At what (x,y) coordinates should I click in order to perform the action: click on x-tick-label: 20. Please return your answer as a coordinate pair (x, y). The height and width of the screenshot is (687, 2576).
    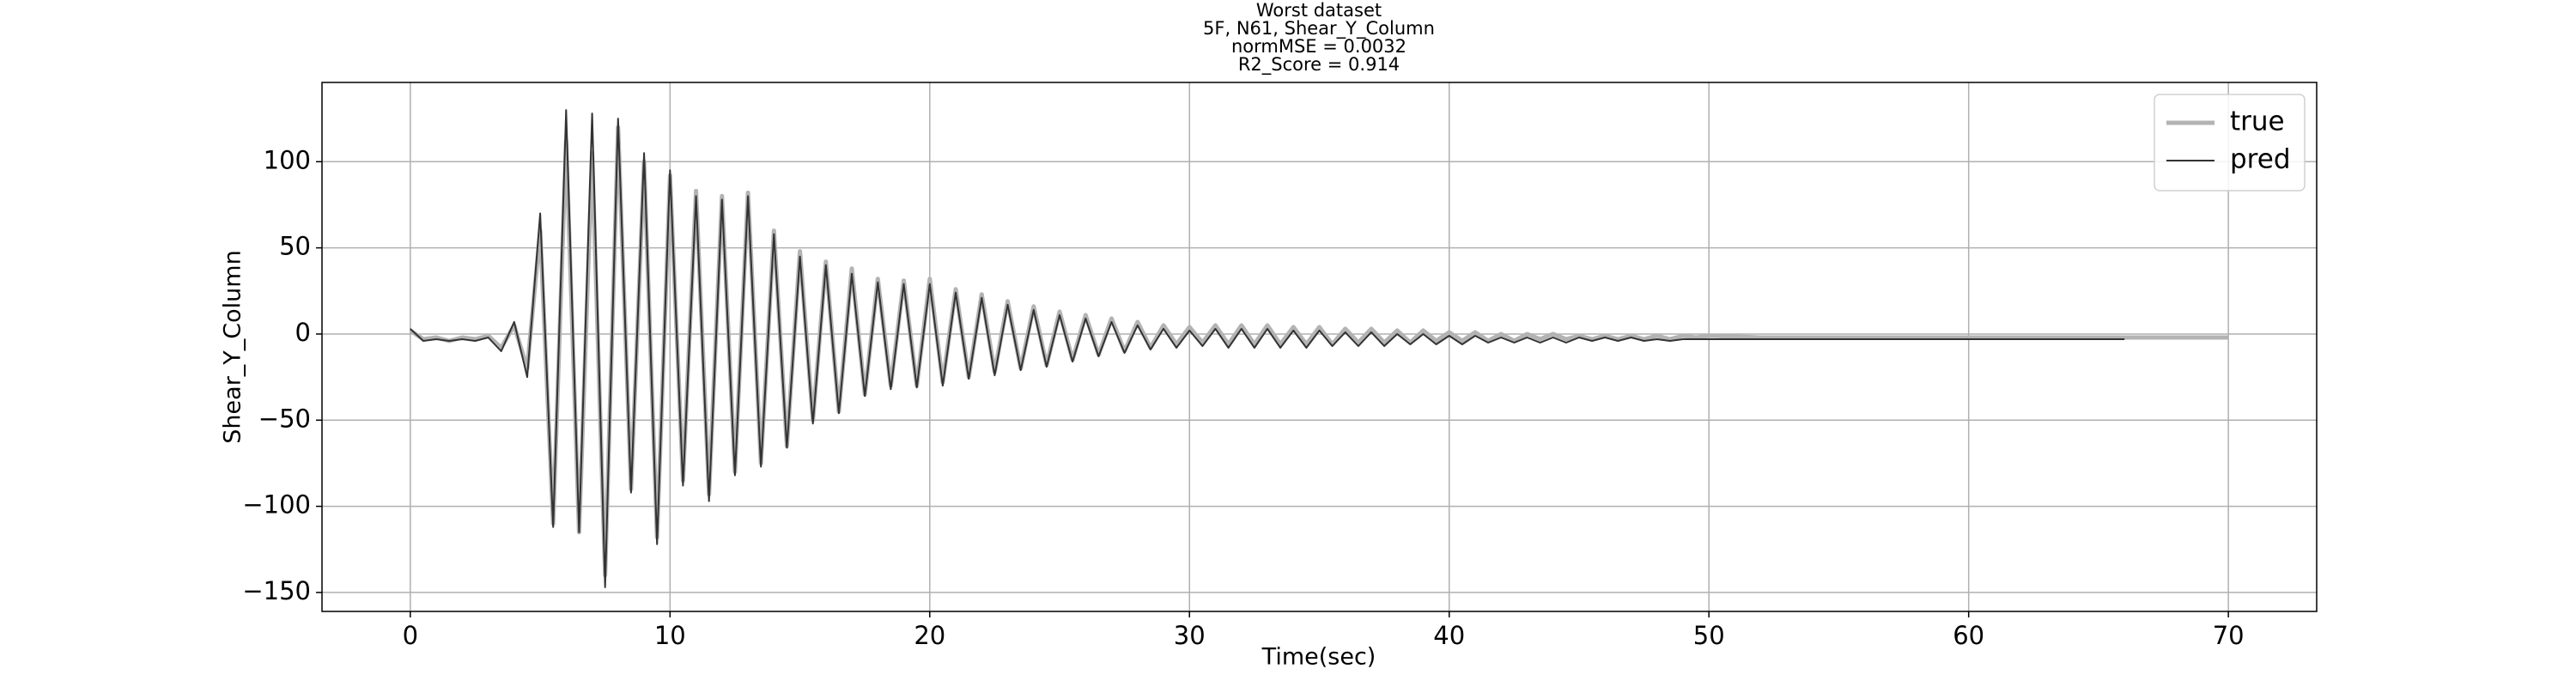
    Looking at the image, I should click on (929, 635).